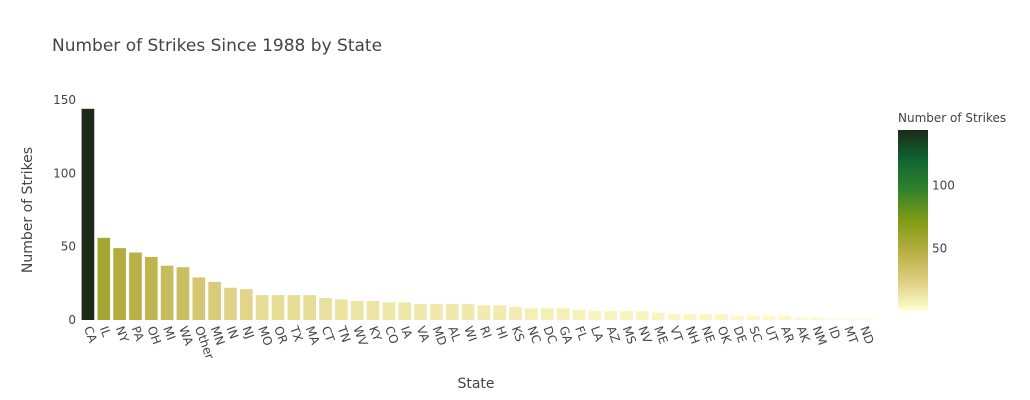  Describe the element at coordinates (939, 248) in the screenshot. I see `colorbar-tick-label: 50` at that location.